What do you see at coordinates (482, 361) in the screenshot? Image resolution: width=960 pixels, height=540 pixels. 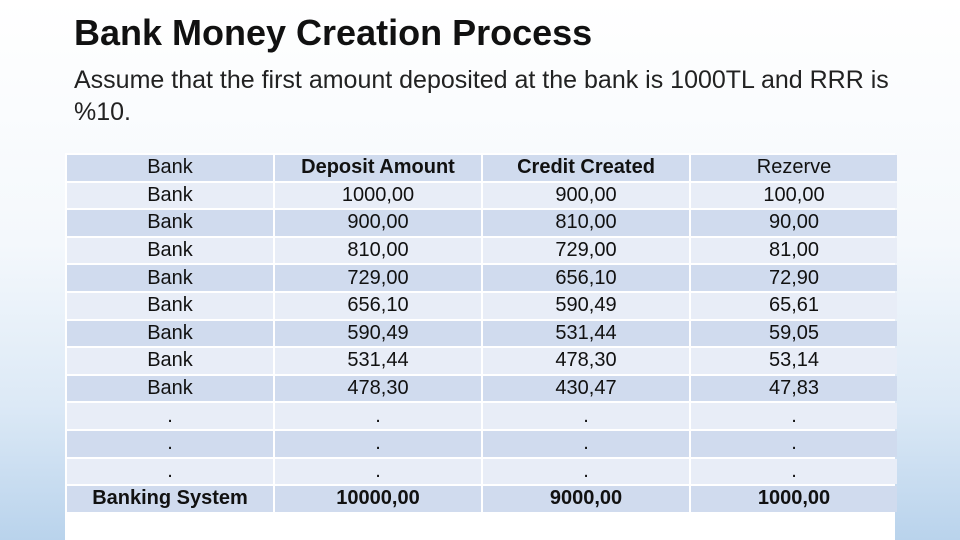 I see `table-row: Bank 531,44 478,30 53,14` at bounding box center [482, 361].